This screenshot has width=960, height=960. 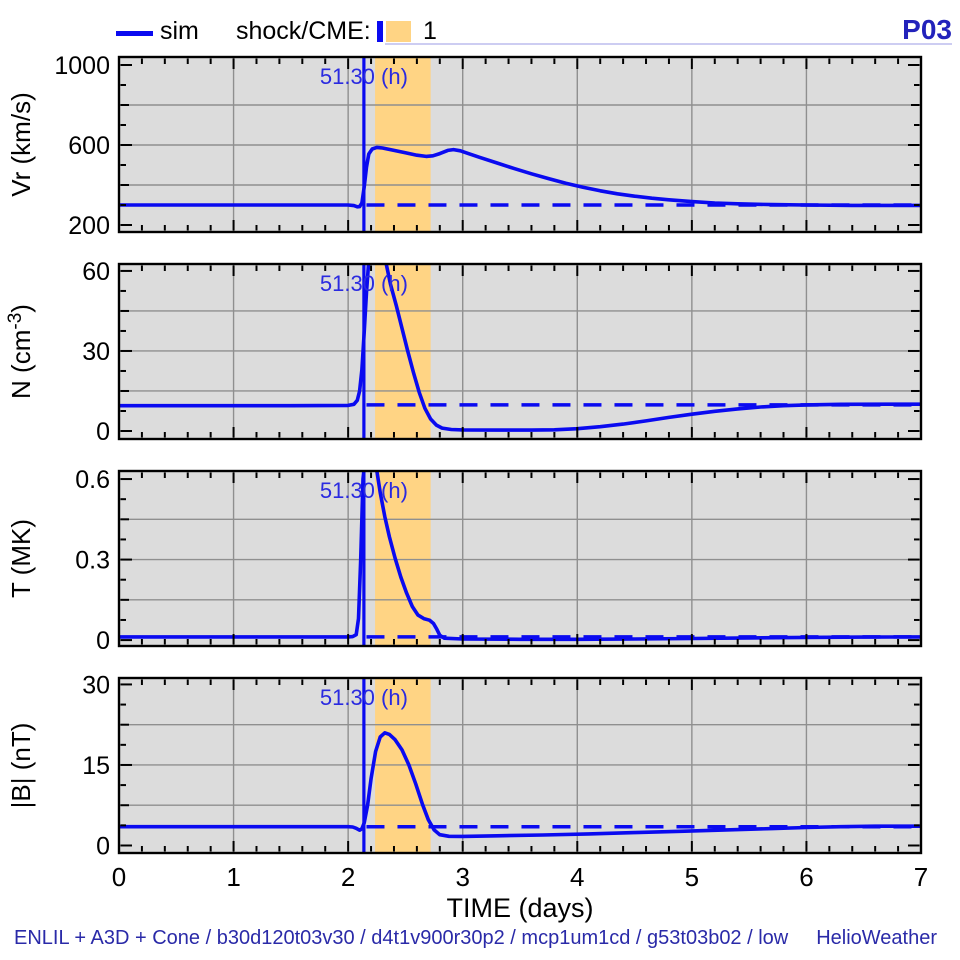 I want to click on b-ytick-label: 30, so click(x=96, y=685).